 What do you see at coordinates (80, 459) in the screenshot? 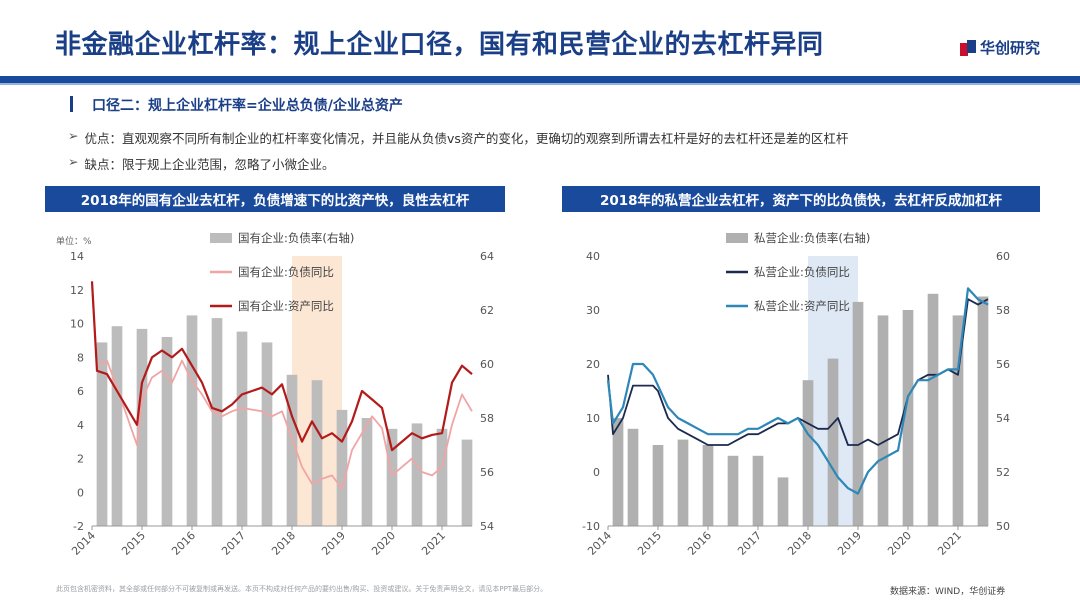
I see `y-left-tick-label: 2` at bounding box center [80, 459].